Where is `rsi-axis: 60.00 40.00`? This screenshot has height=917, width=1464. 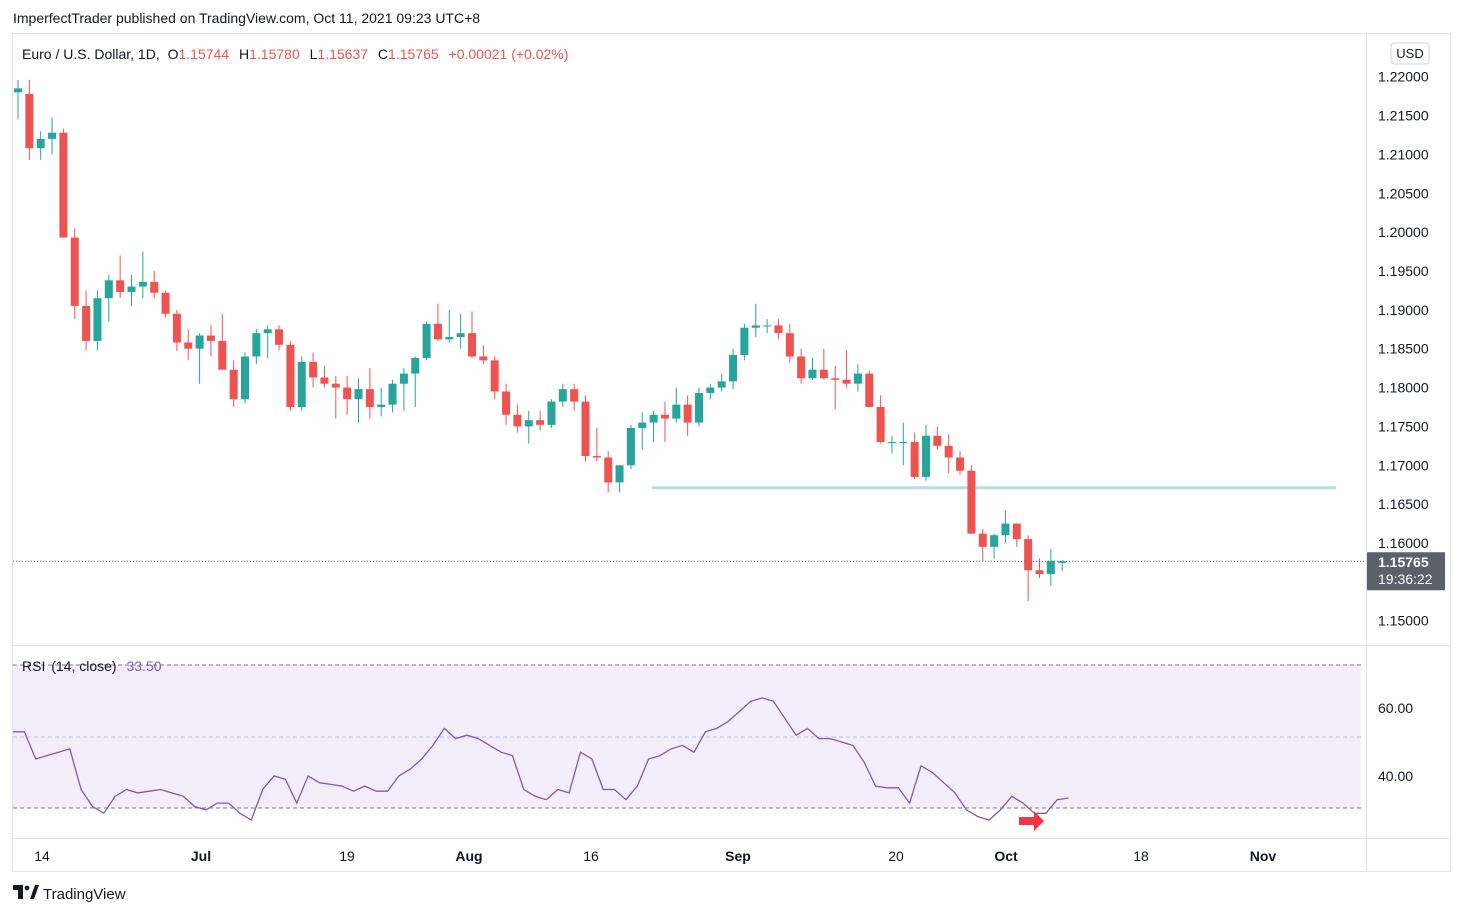 rsi-axis: 60.00 40.00 is located at coordinates (1395, 742).